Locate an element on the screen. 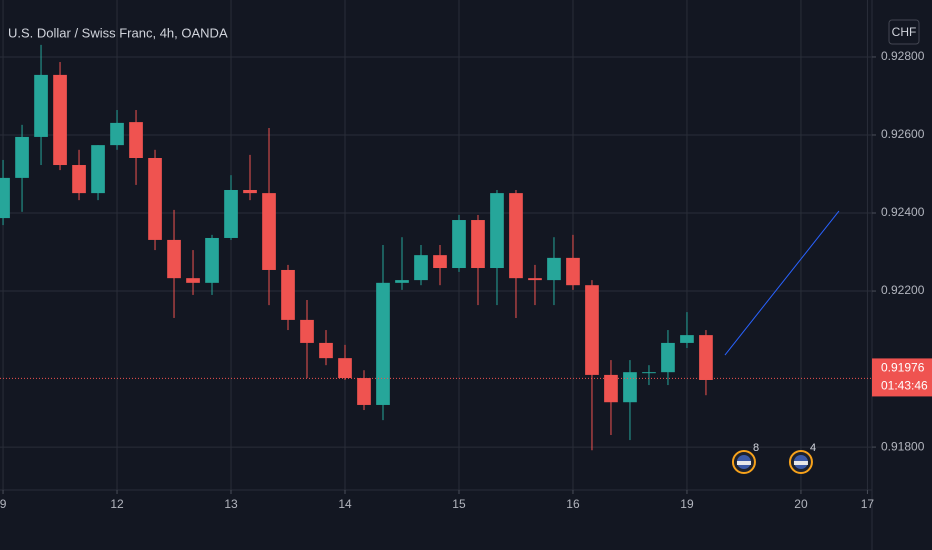 The image size is (932, 550). y-tick-label: 0.92800 is located at coordinates (903, 56).